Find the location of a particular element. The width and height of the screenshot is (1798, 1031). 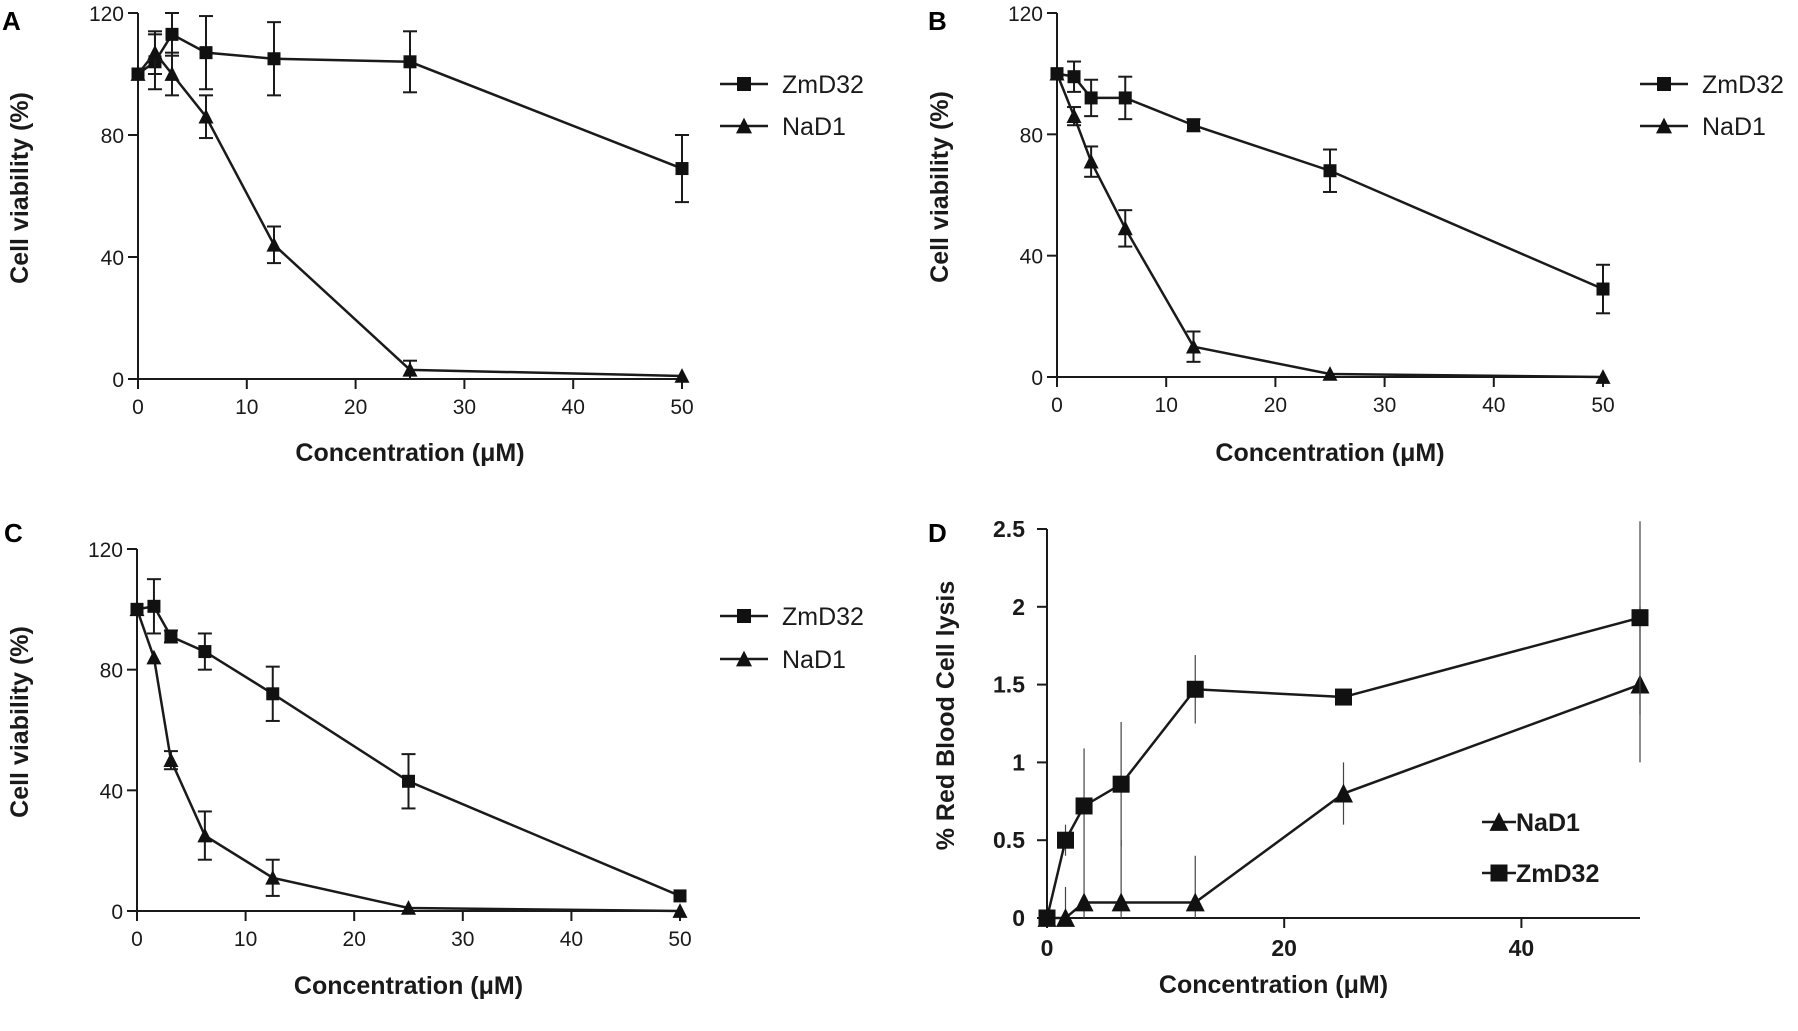

y-tick-label: 1 is located at coordinates (1018, 762).